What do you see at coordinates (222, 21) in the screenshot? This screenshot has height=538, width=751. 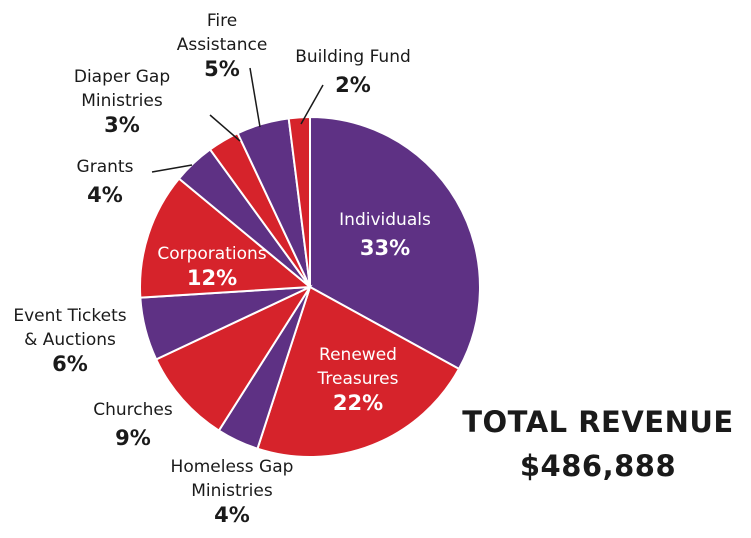 I see `slice-label-text: Fire` at bounding box center [222, 21].